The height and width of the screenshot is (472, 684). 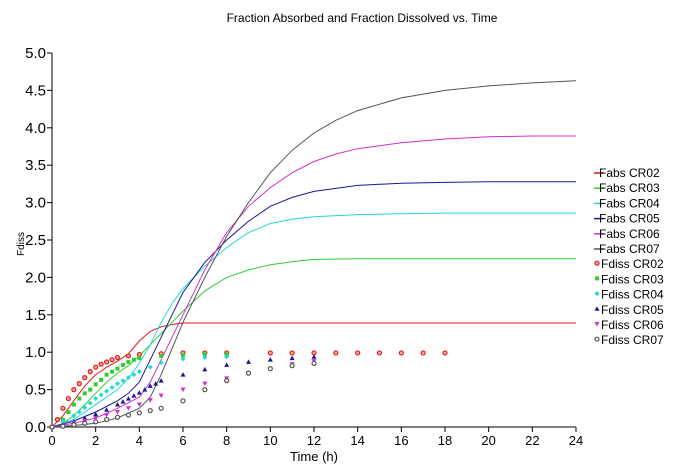 I want to click on legend-label: Fabs CR05, so click(x=629, y=219).